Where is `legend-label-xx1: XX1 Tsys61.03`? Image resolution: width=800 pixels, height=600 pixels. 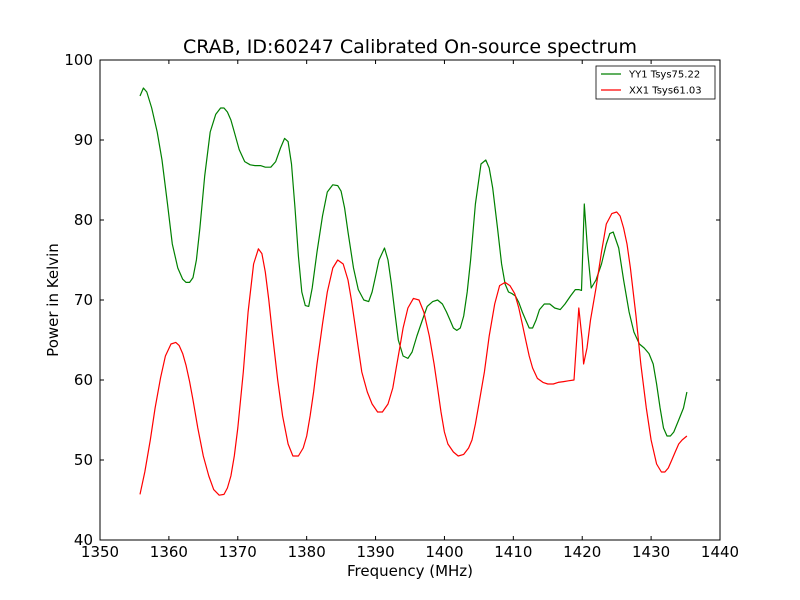 legend-label-xx1: XX1 Tsys61.03 is located at coordinates (665, 91).